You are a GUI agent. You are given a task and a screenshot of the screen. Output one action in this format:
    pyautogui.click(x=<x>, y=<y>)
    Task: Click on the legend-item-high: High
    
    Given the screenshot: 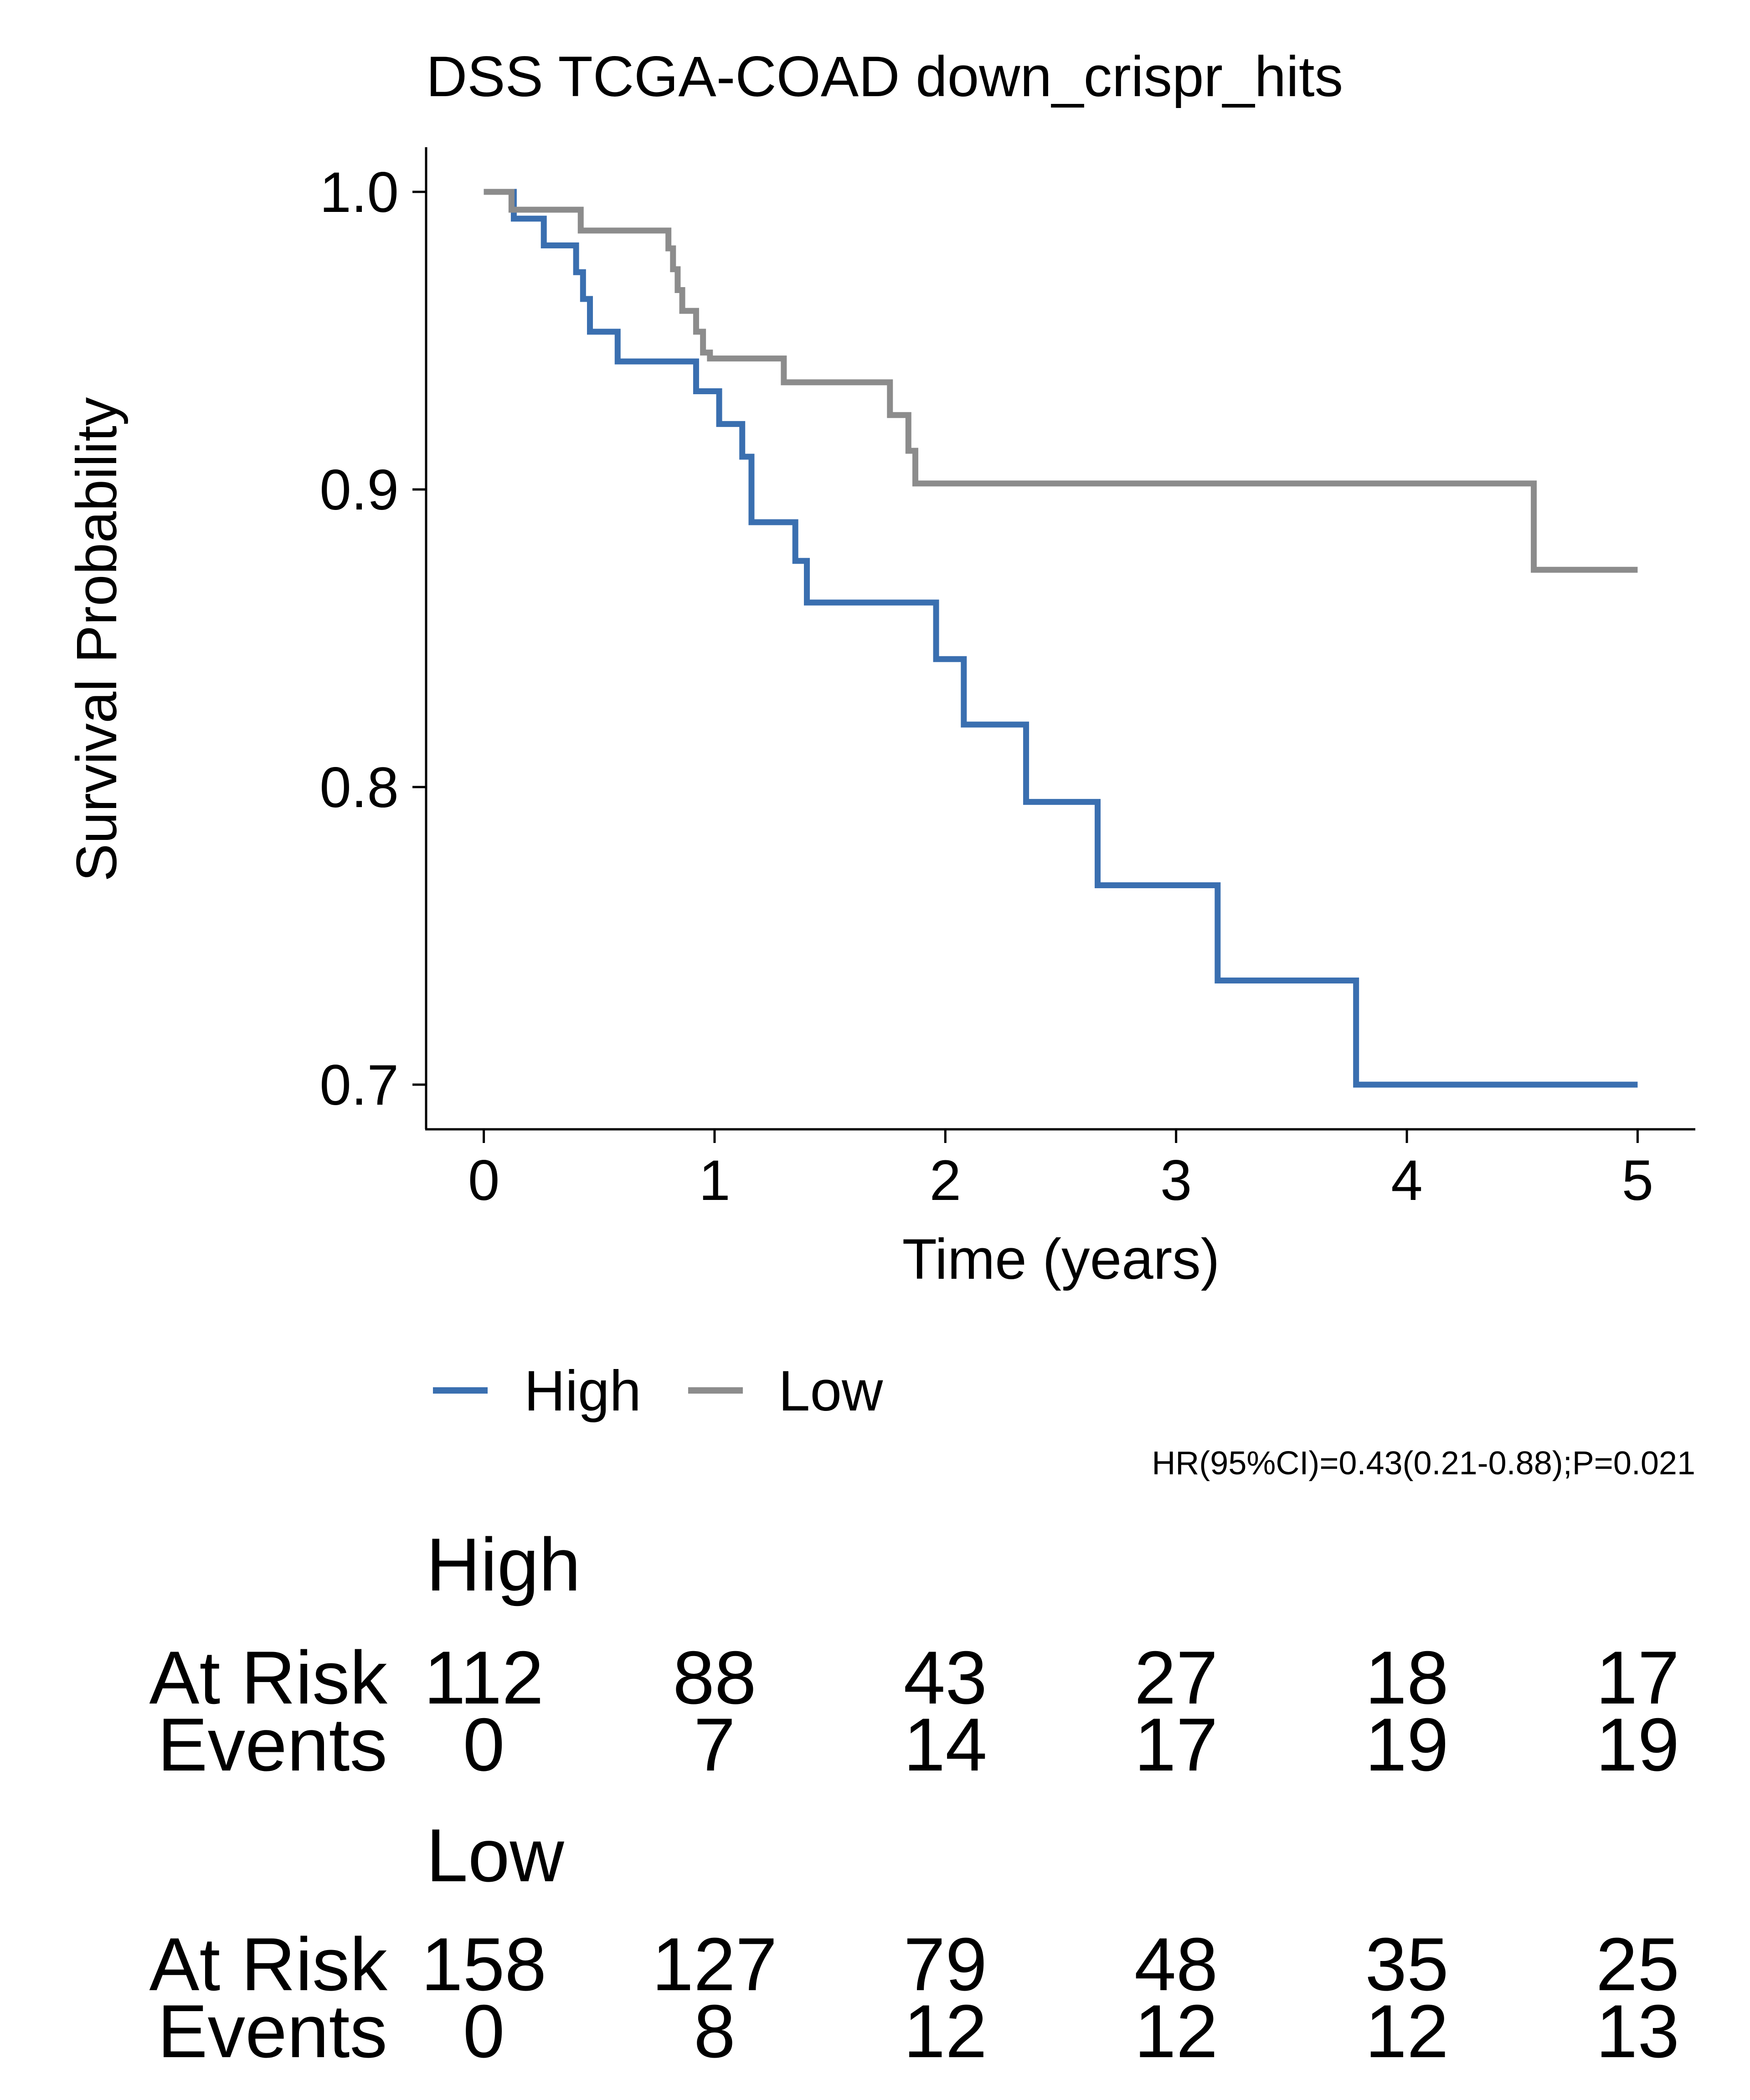 What is the action you would take?
    pyautogui.click(x=537, y=1391)
    